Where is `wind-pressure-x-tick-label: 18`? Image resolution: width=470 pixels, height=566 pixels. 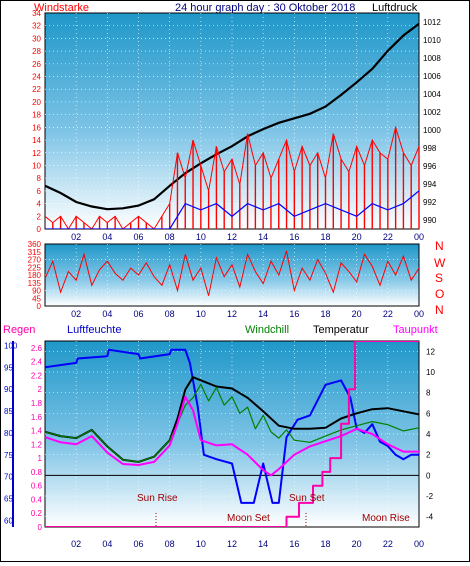
wind-pressure-x-tick-label: 18 is located at coordinates (325, 237).